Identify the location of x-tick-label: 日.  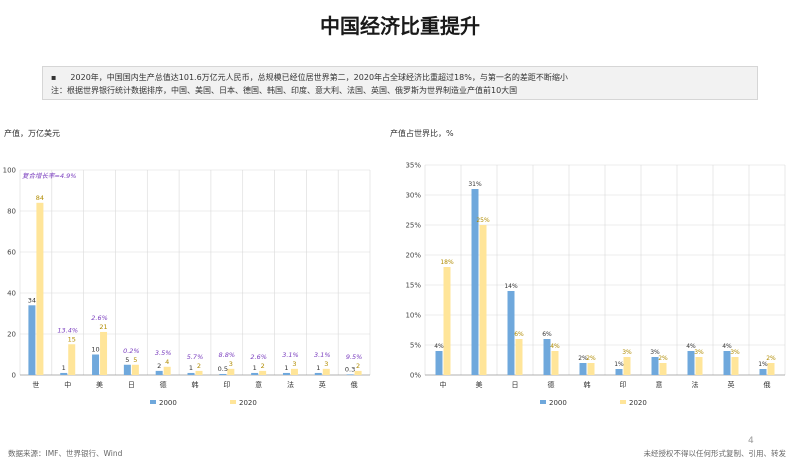
(515, 385).